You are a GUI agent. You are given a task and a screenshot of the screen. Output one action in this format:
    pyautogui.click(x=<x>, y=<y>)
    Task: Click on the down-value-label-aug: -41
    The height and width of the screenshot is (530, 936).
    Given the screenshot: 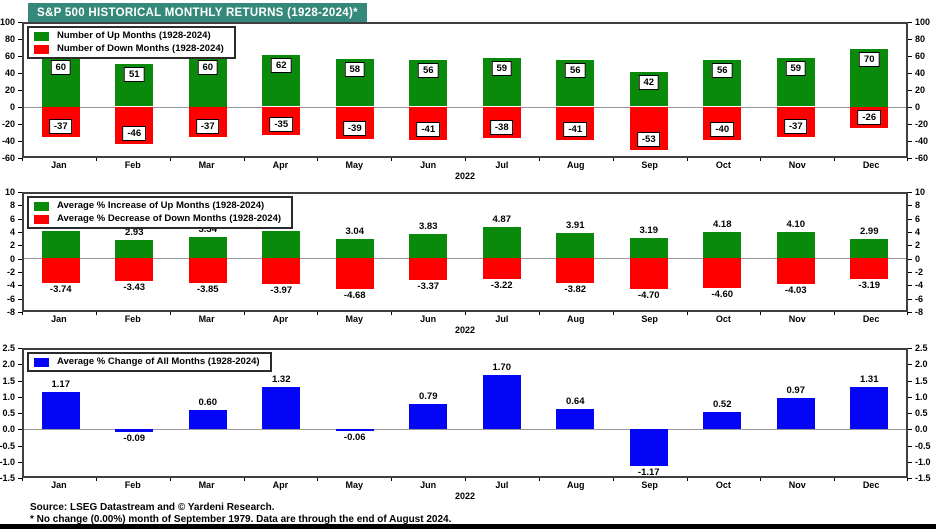 What is the action you would take?
    pyautogui.click(x=575, y=130)
    